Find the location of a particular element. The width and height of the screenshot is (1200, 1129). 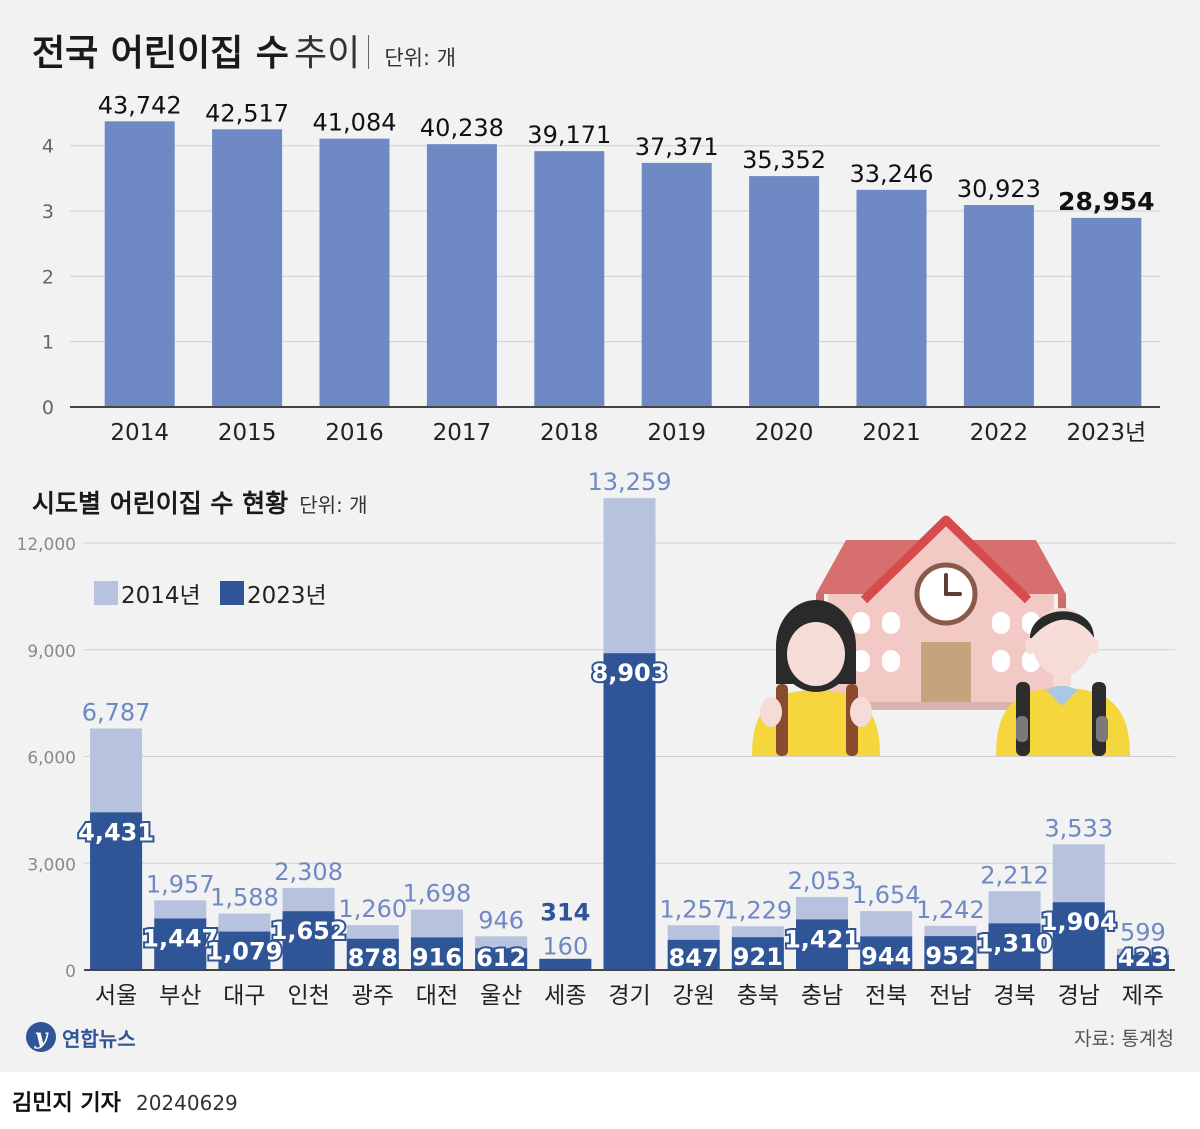

bottom-category-label: 부산 is located at coordinates (180, 996).